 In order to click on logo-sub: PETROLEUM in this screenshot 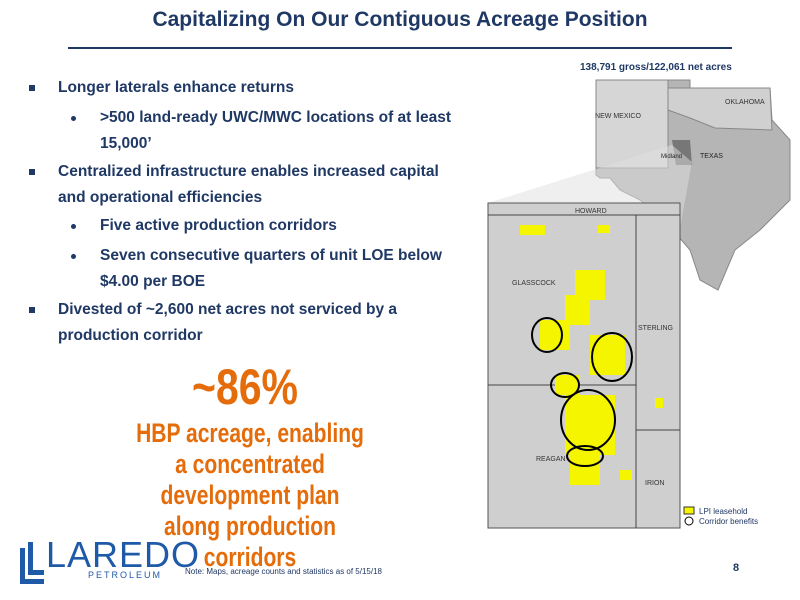, I will do `click(125, 575)`.